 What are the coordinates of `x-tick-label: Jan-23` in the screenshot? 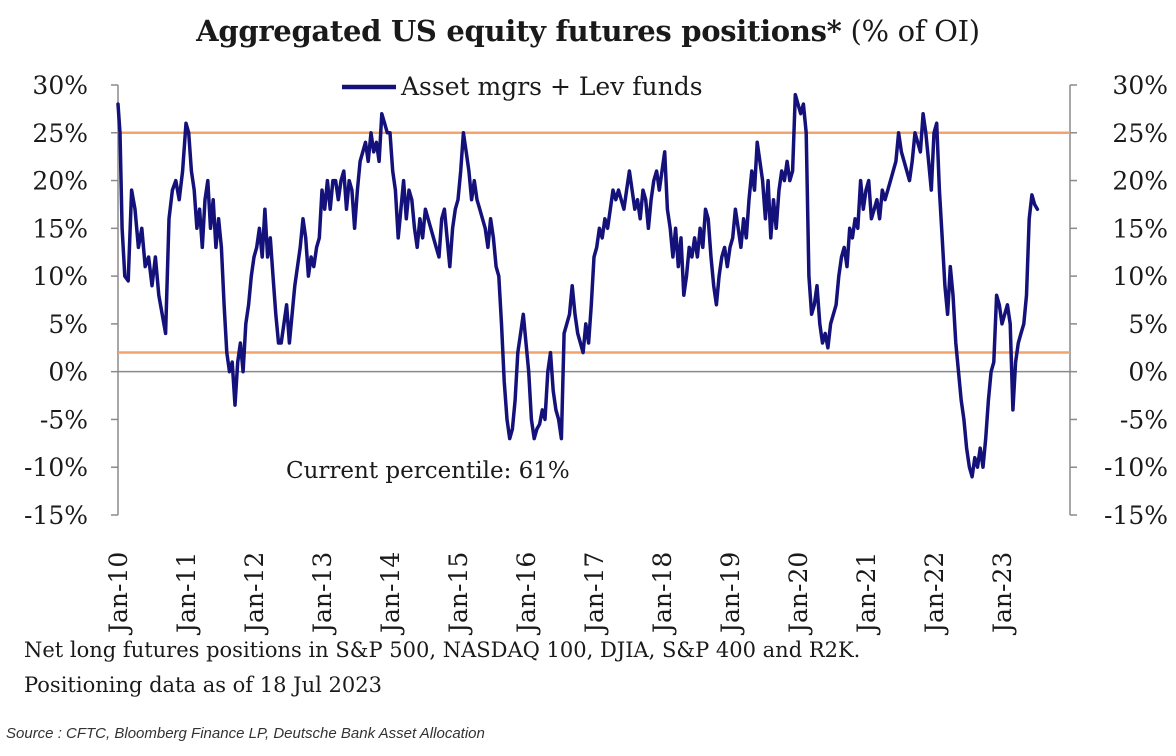 It's located at (1002, 594).